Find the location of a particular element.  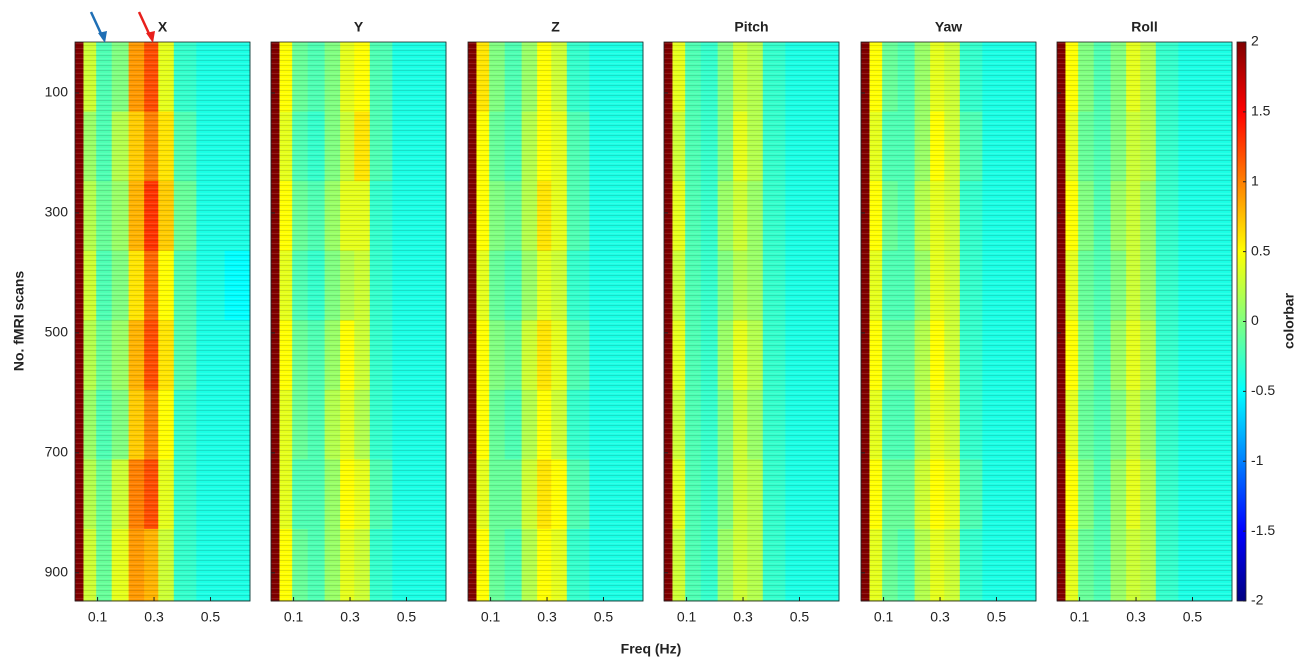

colorbar-tick-label: -2 is located at coordinates (1257, 600).